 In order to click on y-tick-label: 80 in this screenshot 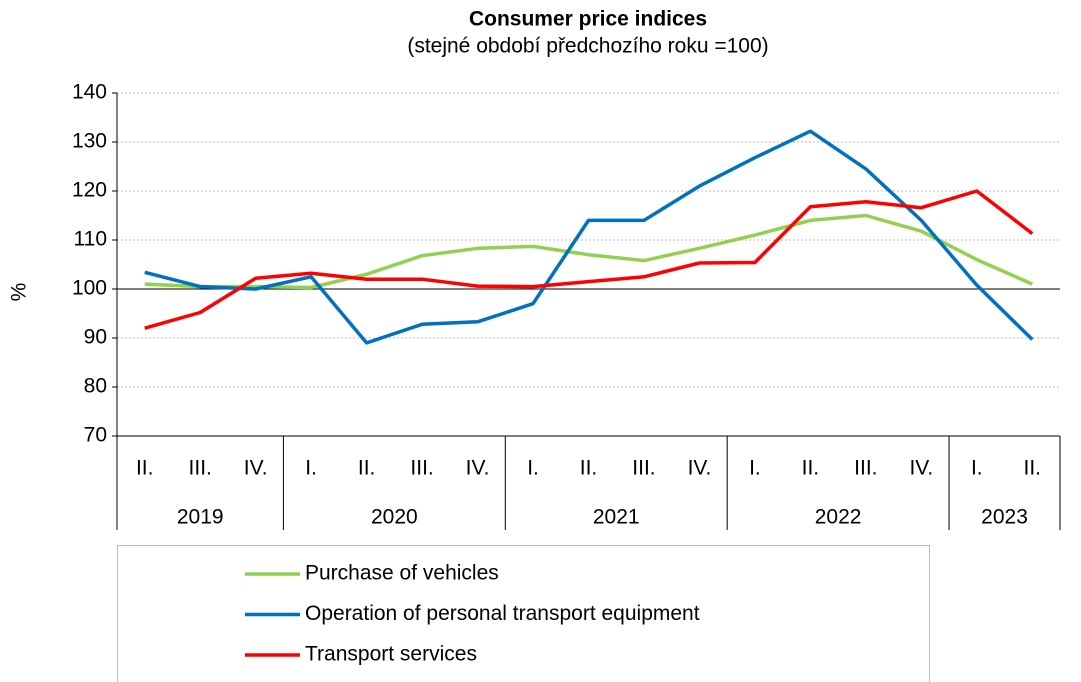, I will do `click(95, 386)`.